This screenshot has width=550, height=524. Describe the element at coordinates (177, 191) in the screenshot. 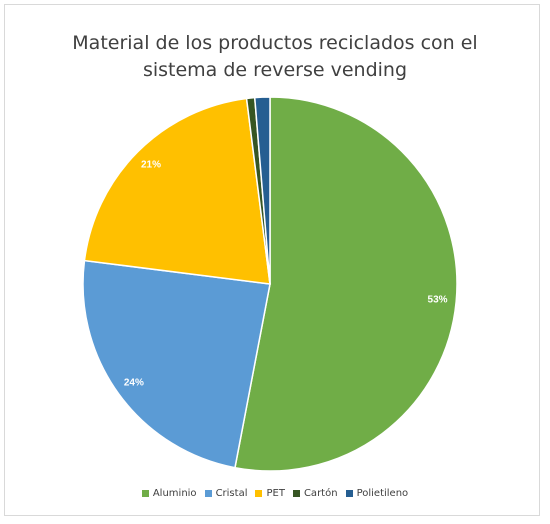

I see `pie-slice-pet` at that location.